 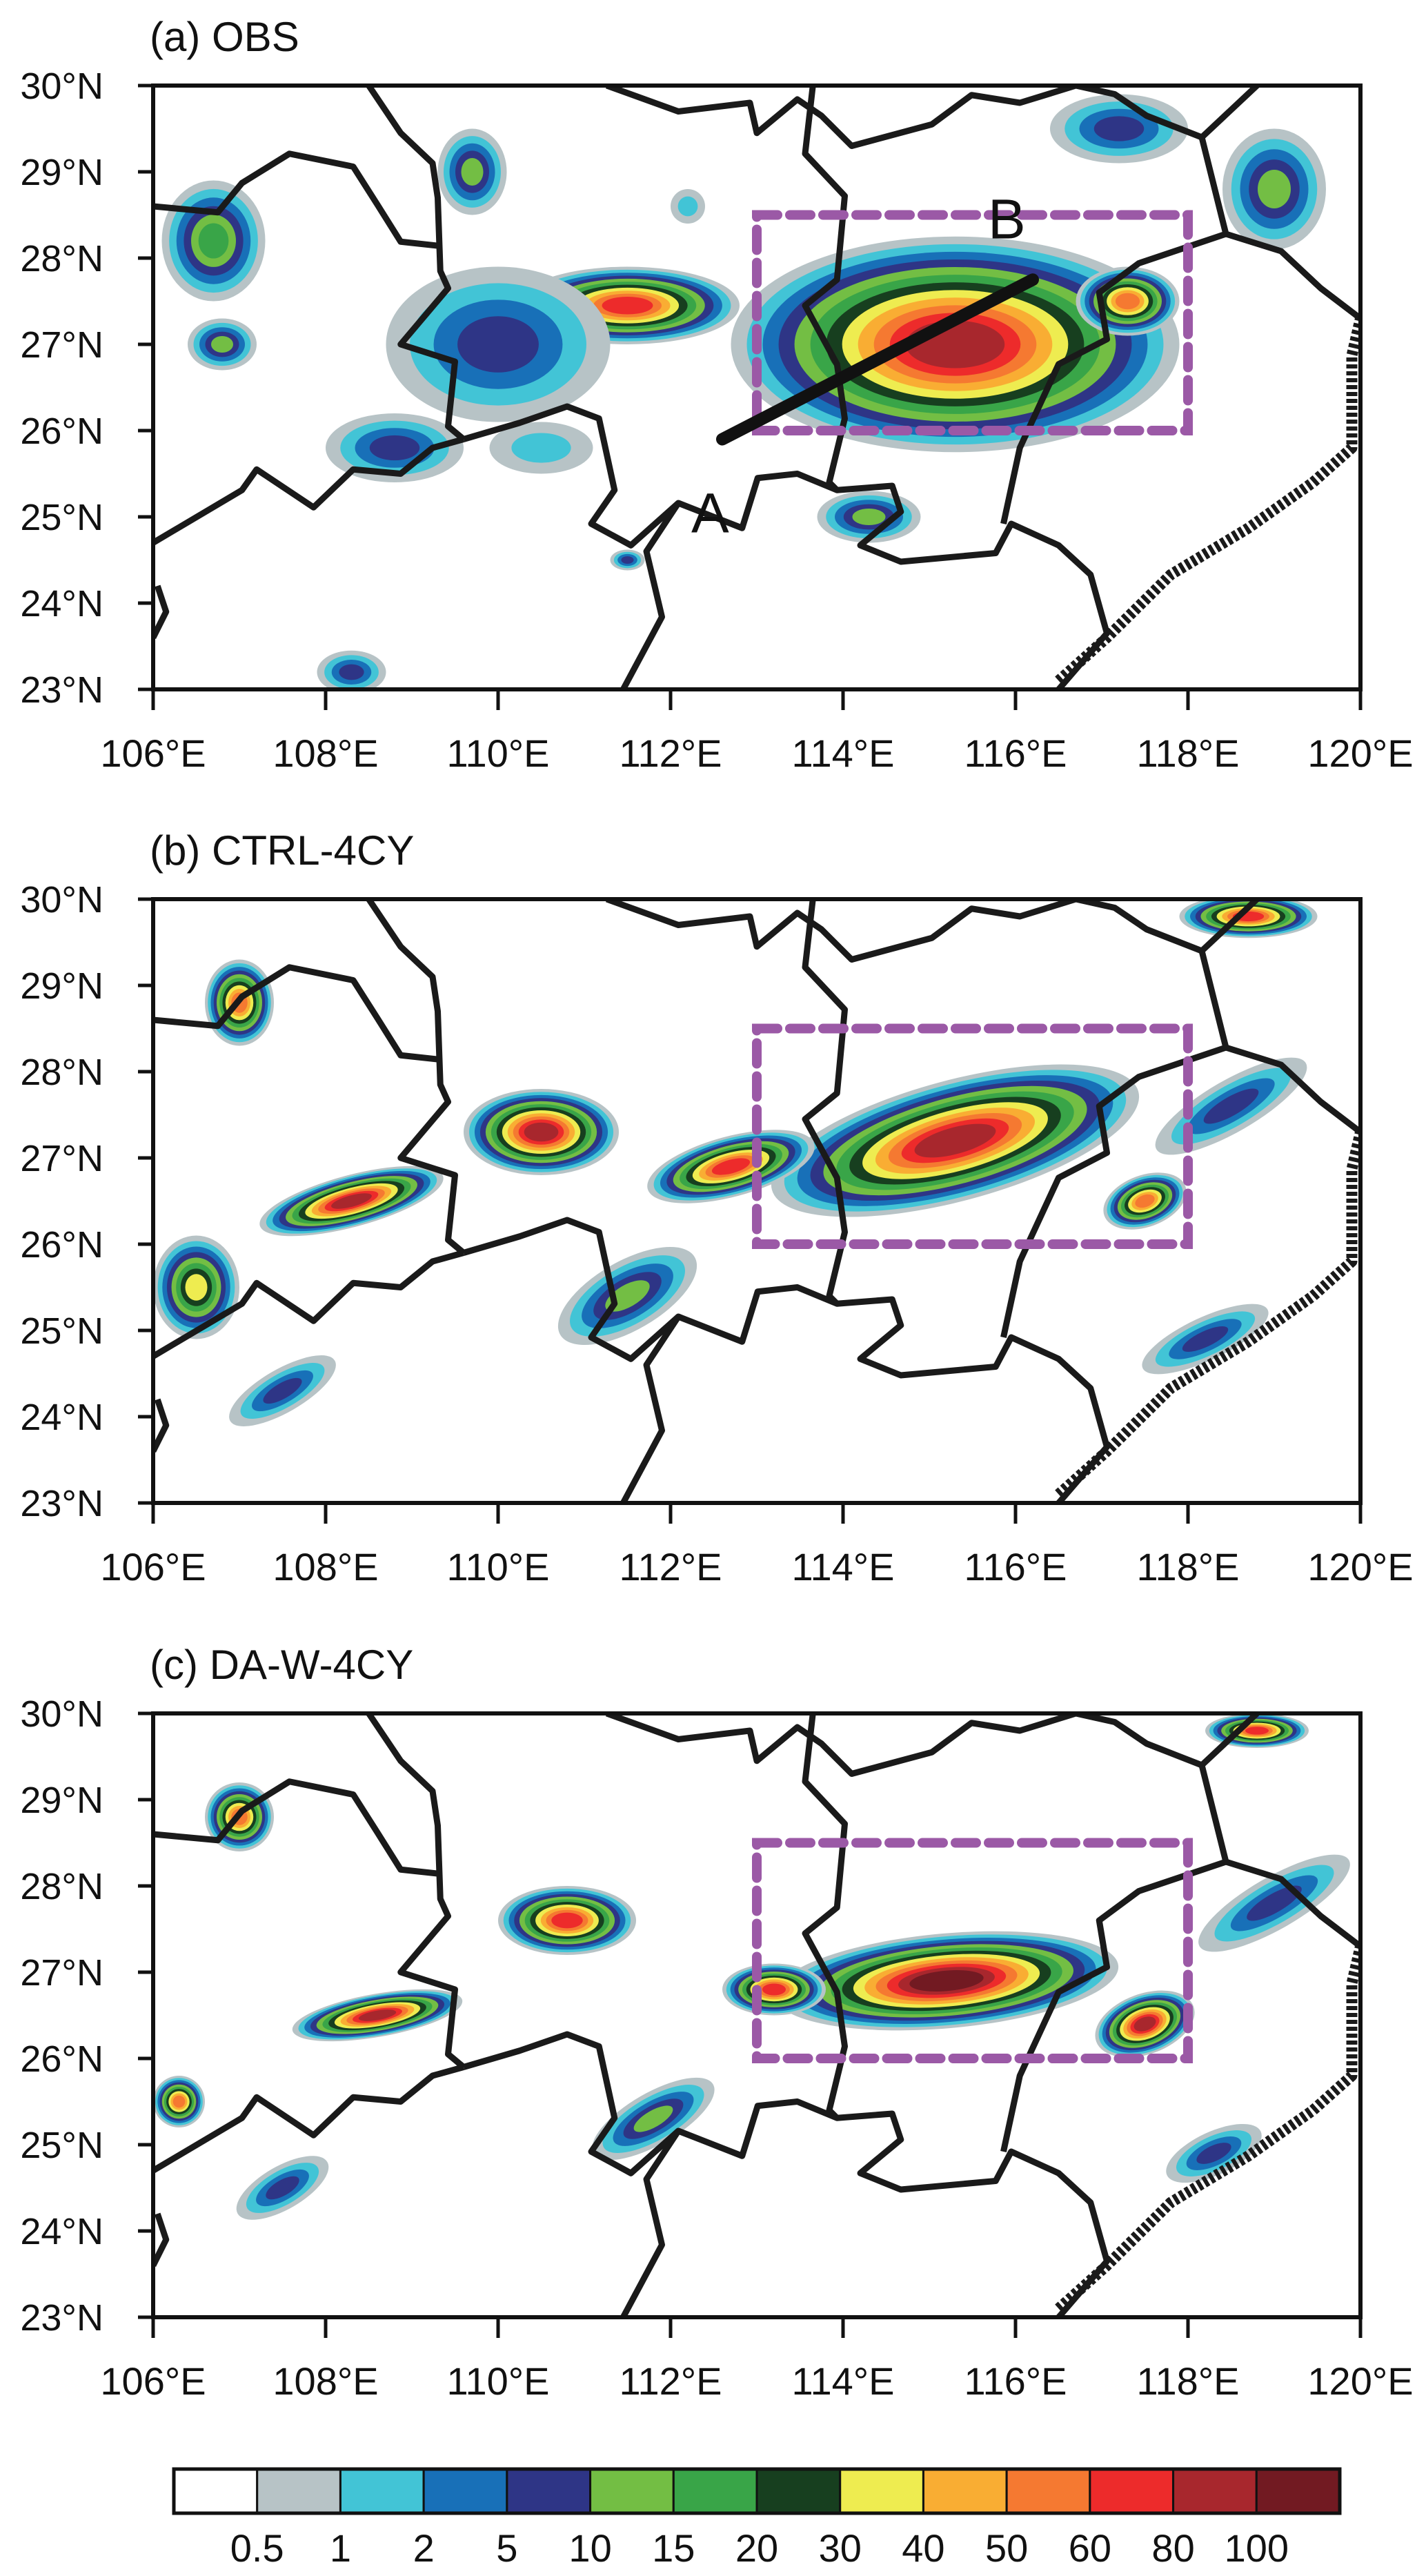 What do you see at coordinates (497, 753) in the screenshot?
I see `lon-tick-label: 110°E` at bounding box center [497, 753].